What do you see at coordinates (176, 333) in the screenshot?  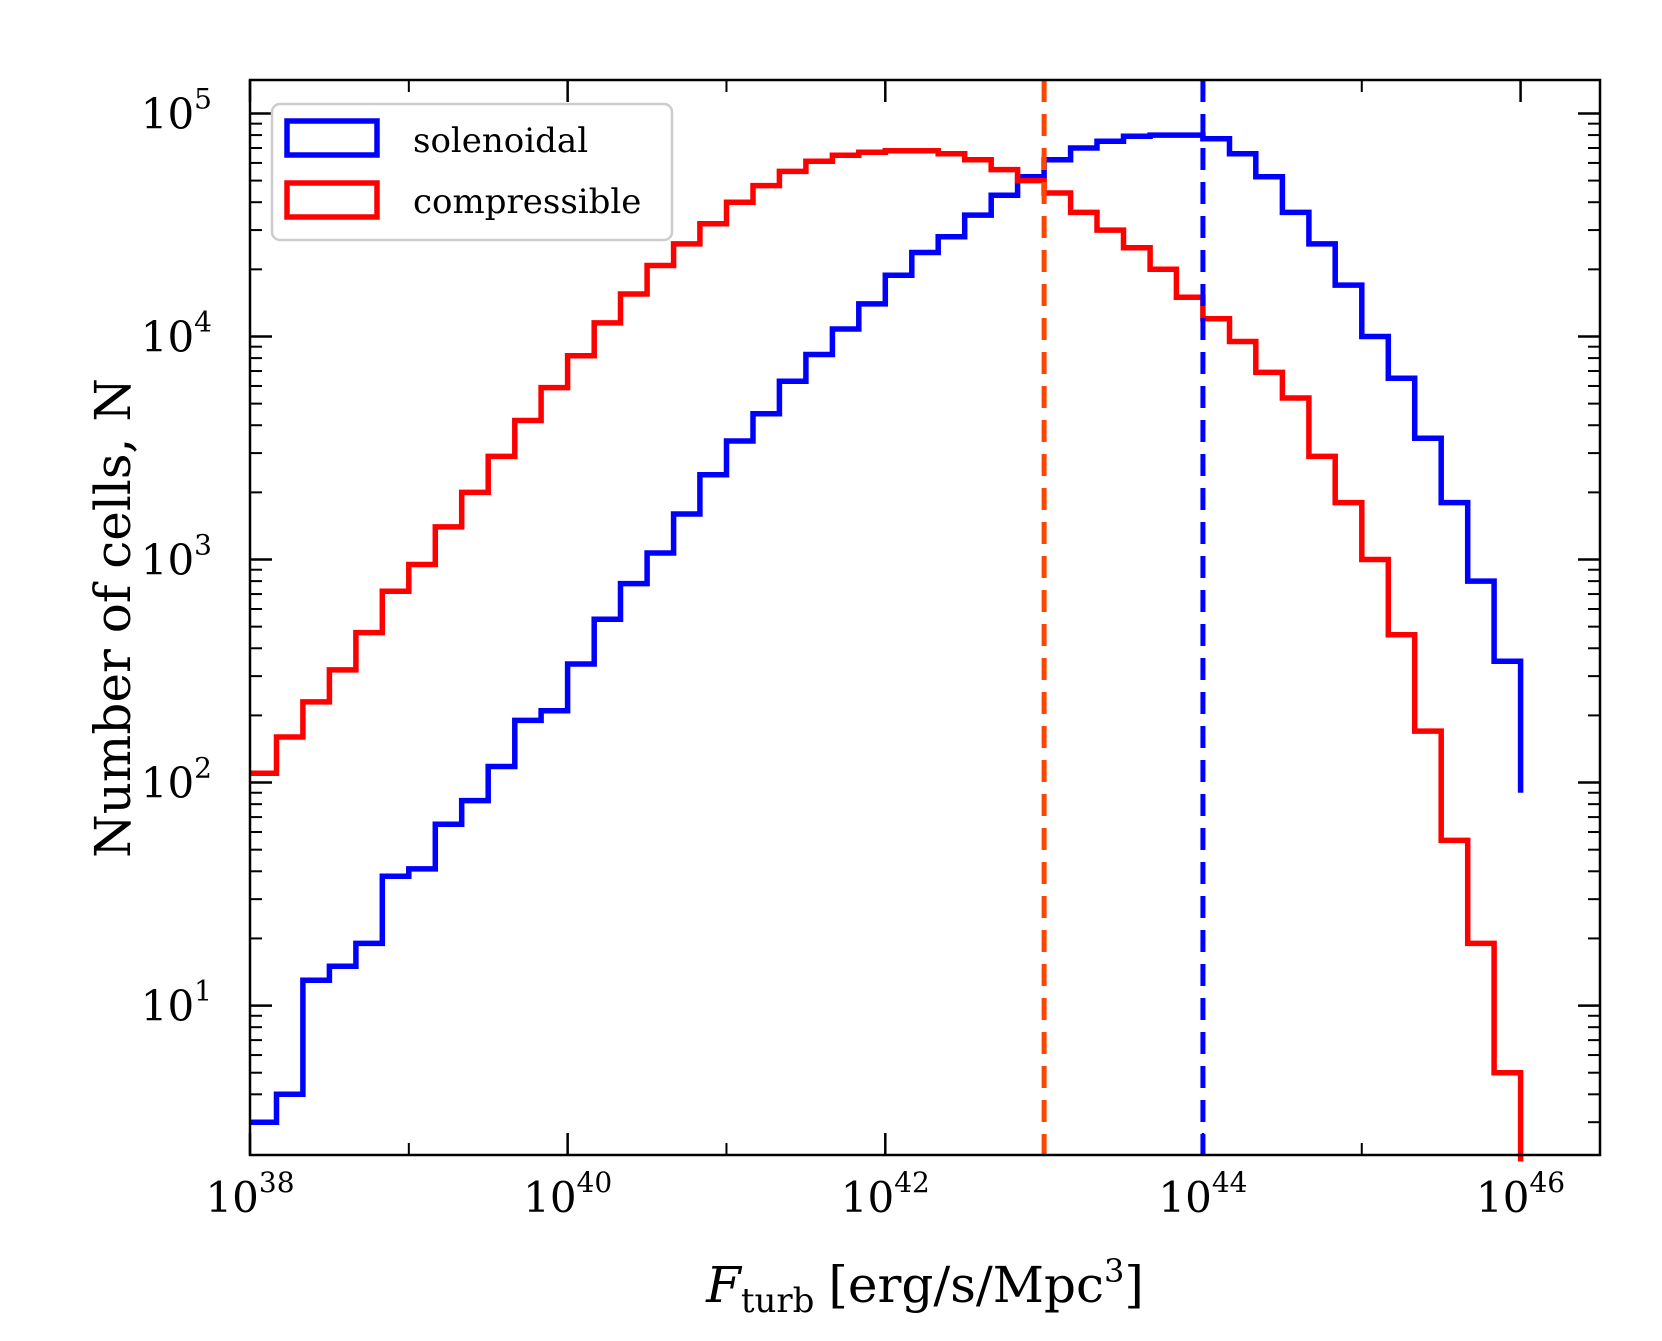 I see `y-tick-label: 10⁴` at bounding box center [176, 333].